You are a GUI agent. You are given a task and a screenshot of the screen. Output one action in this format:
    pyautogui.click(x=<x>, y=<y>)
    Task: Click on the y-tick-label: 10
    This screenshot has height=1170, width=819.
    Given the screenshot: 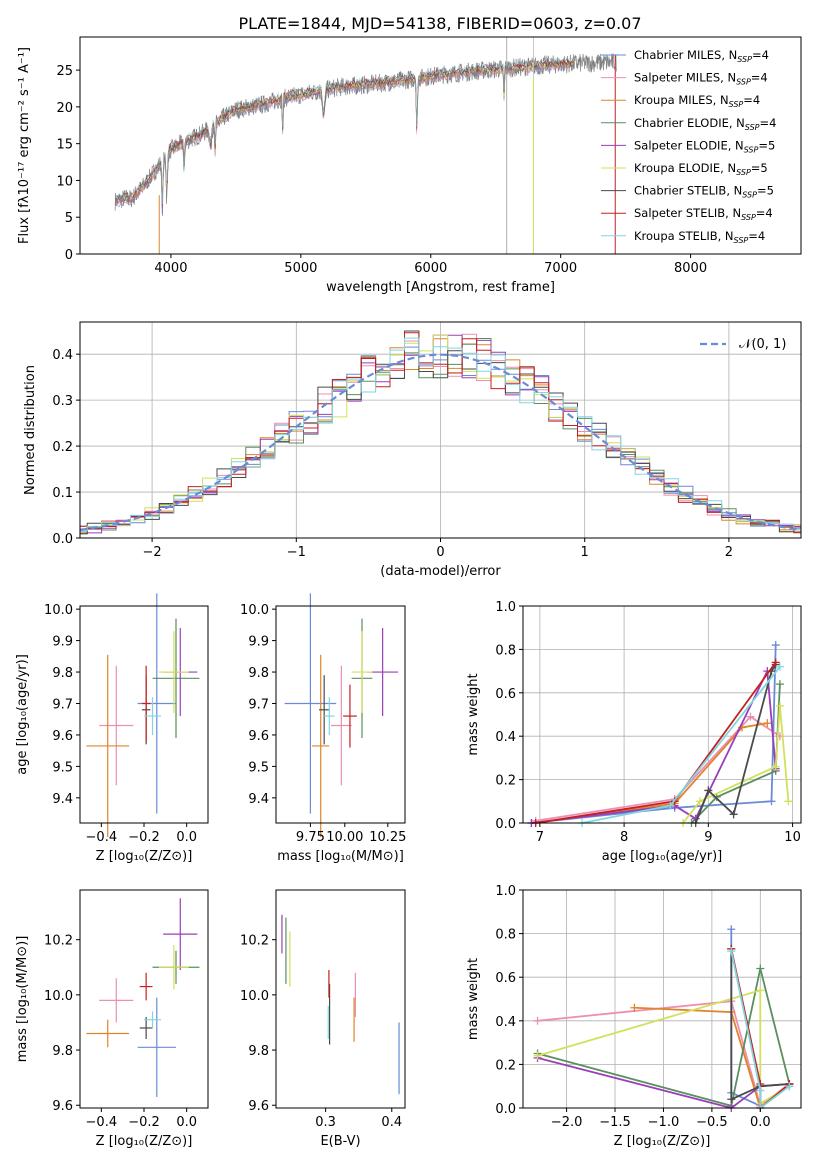 What is the action you would take?
    pyautogui.click(x=64, y=181)
    